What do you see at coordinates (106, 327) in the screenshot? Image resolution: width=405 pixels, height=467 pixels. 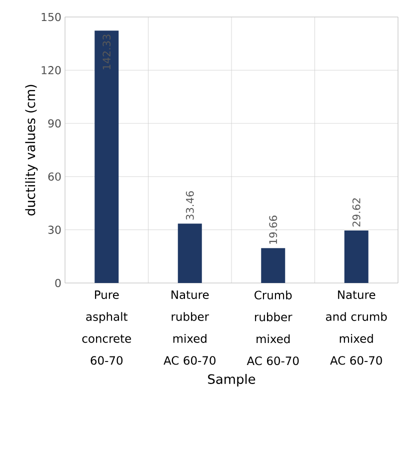 I see `x-tick-label: Pure asphalt concrete 60-70` at bounding box center [106, 327].